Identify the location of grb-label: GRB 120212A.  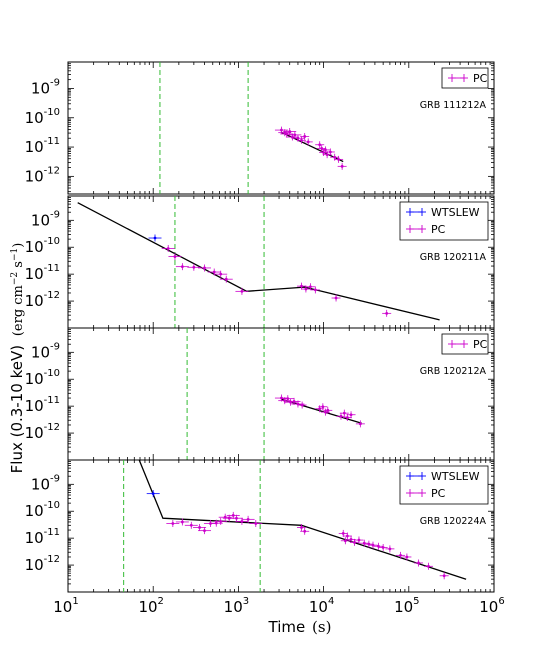
(453, 371).